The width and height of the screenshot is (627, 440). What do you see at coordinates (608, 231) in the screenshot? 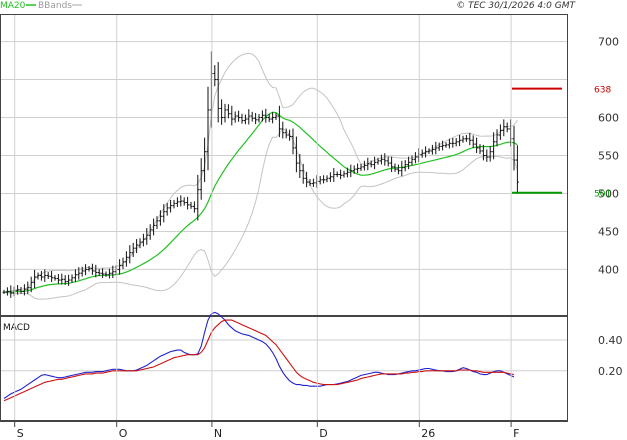
I see `price-tick-label: 450` at bounding box center [608, 231].